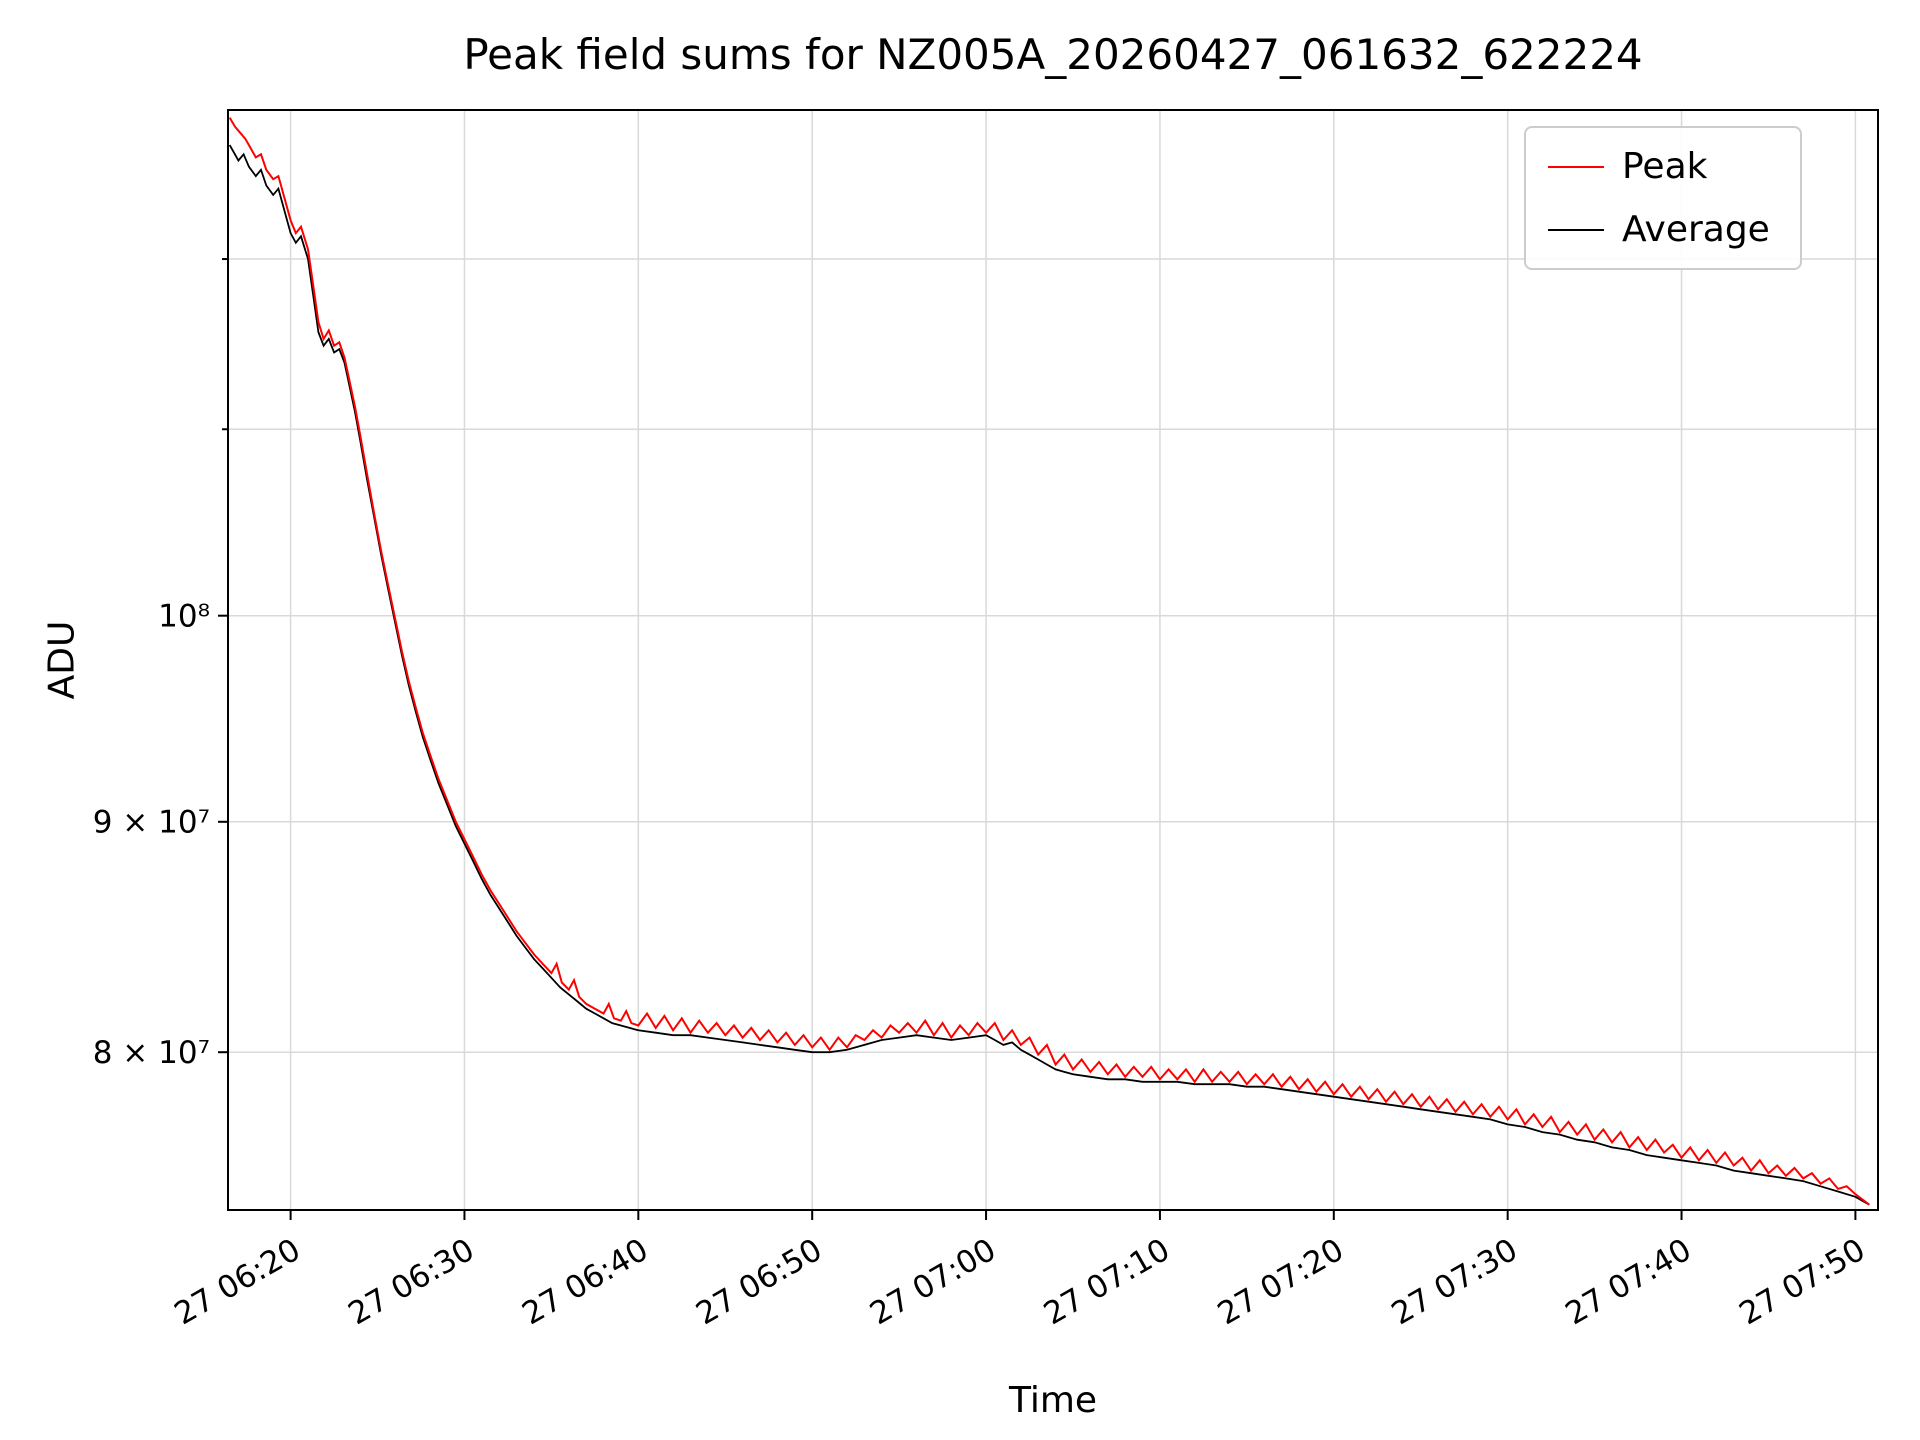  I want to click on x-axis-label: Time, so click(1053, 1400).